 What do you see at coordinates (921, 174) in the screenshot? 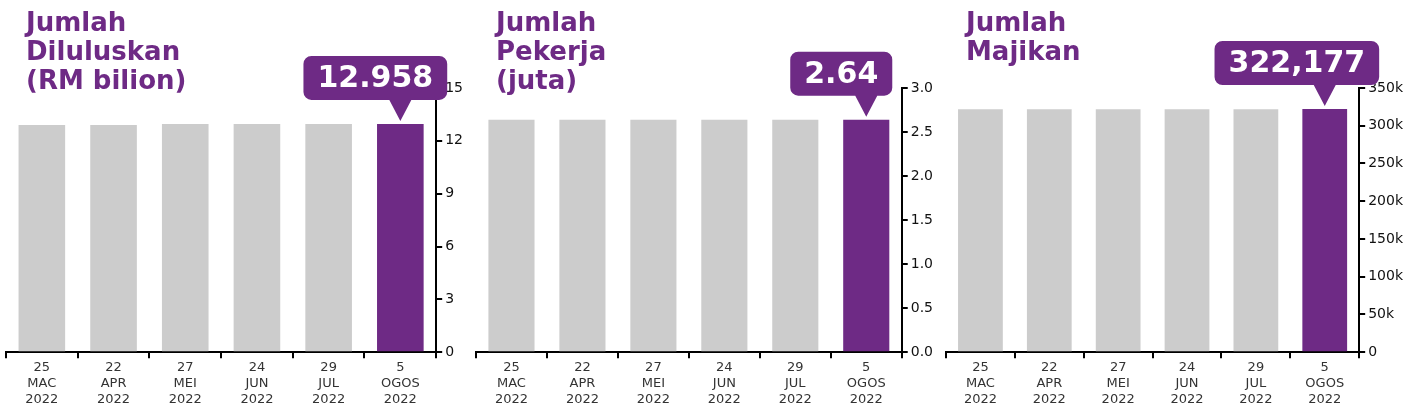
I see `y-tick-label: 2.0` at bounding box center [921, 174].